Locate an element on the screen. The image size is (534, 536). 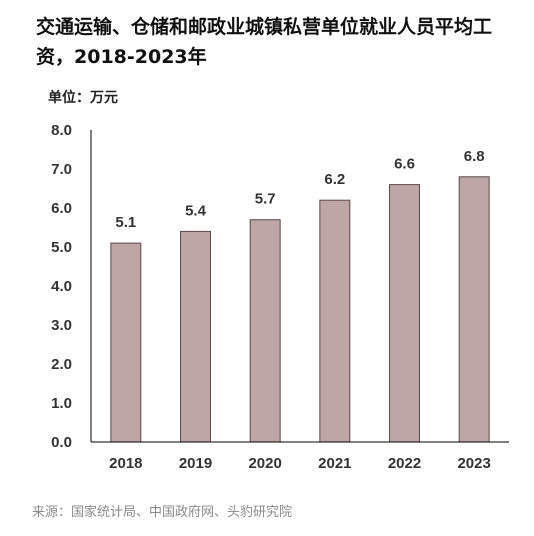
data-label: 5.4 is located at coordinates (196, 210).